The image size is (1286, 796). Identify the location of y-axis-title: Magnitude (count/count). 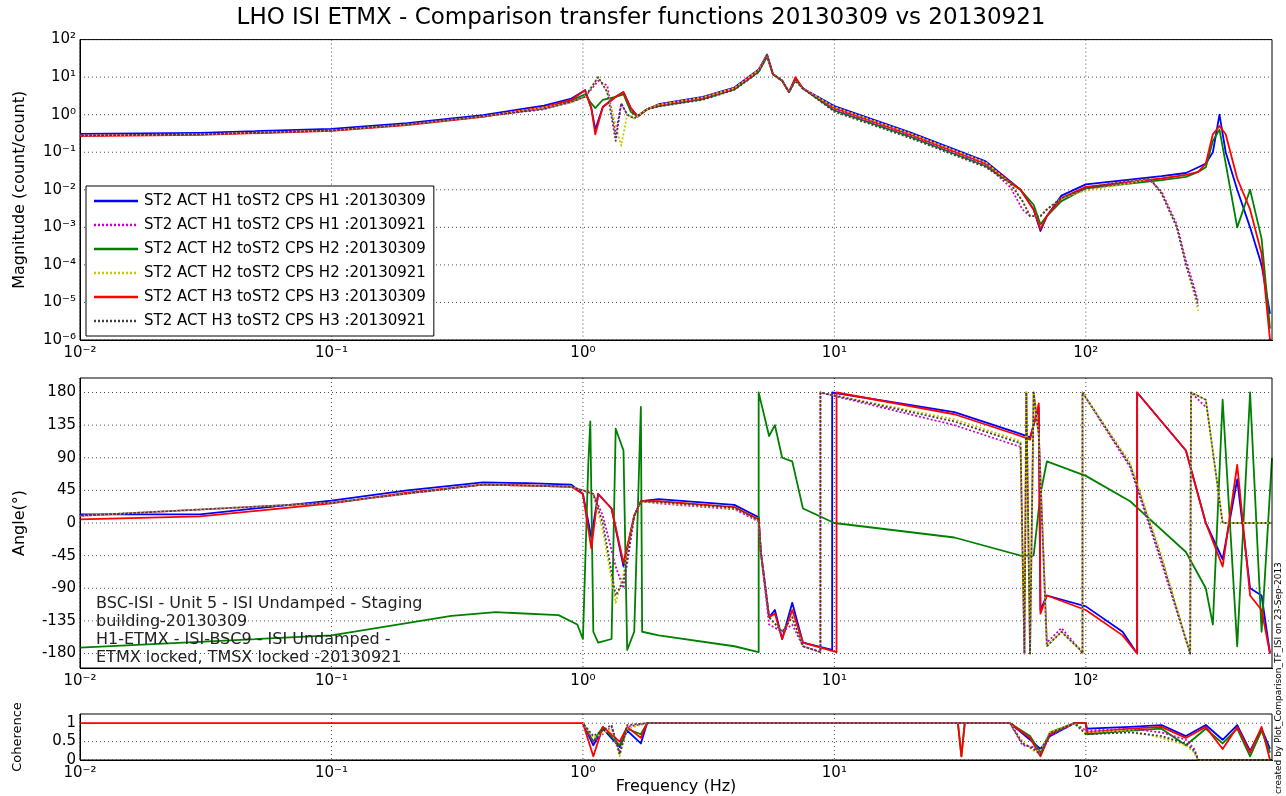
(18, 189).